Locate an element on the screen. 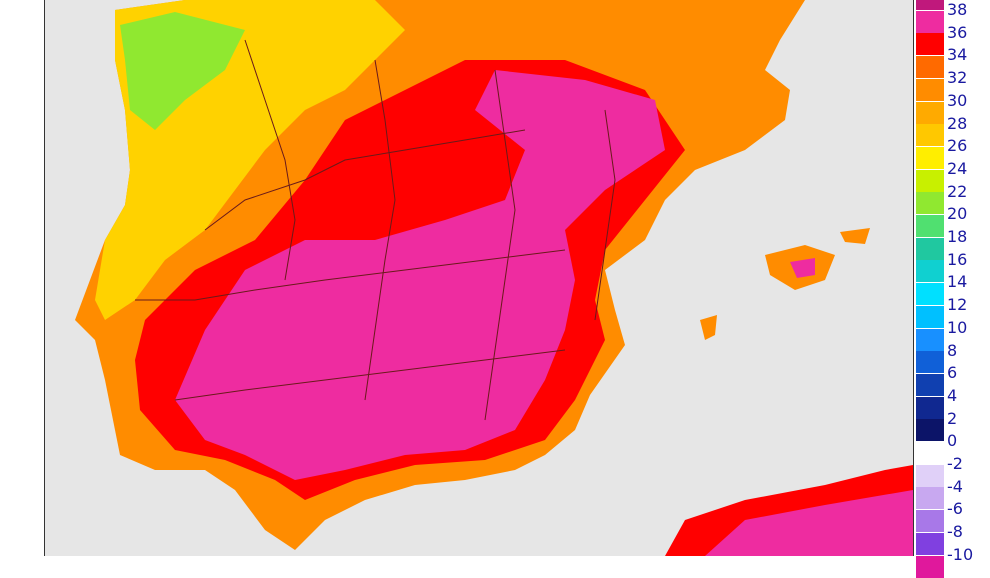  legend-label: 24 is located at coordinates (957, 168).